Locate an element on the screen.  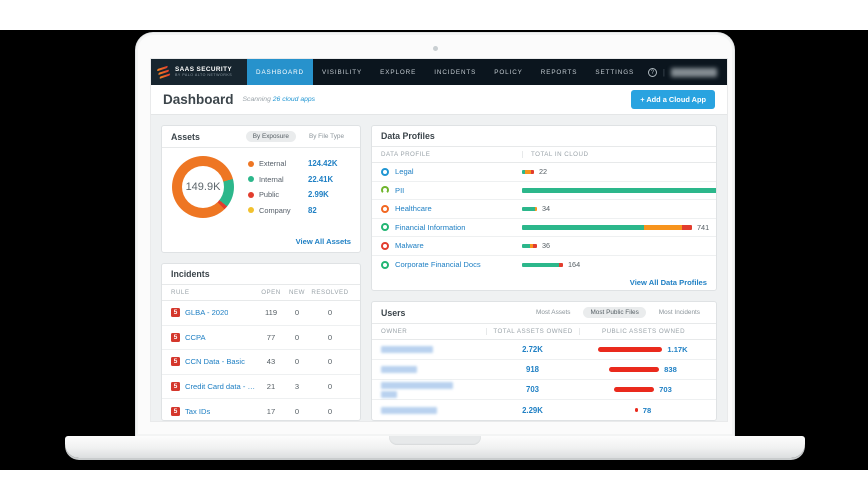
nav-tab-dashboard: DASHBOARD is located at coordinates (280, 72).